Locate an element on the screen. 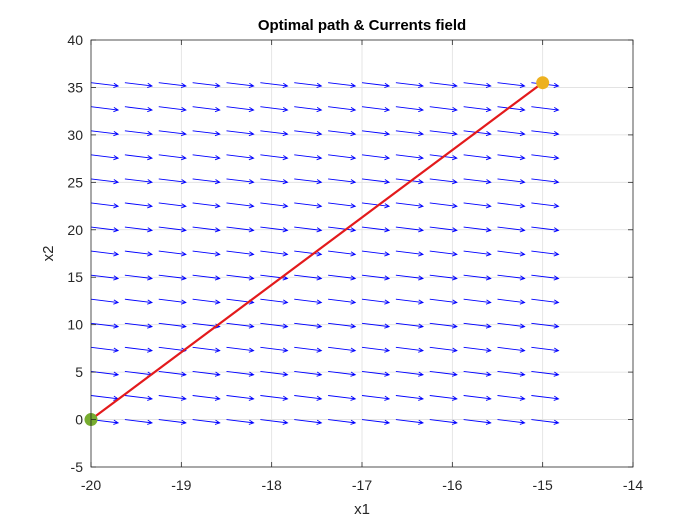 Image resolution: width=700 pixels, height=525 pixels. y-tick-label: 15 is located at coordinates (75, 277).